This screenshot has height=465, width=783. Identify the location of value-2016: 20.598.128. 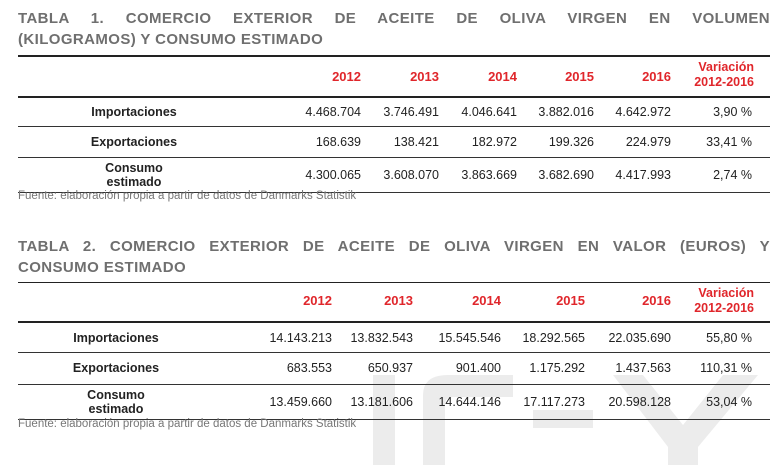
(639, 402).